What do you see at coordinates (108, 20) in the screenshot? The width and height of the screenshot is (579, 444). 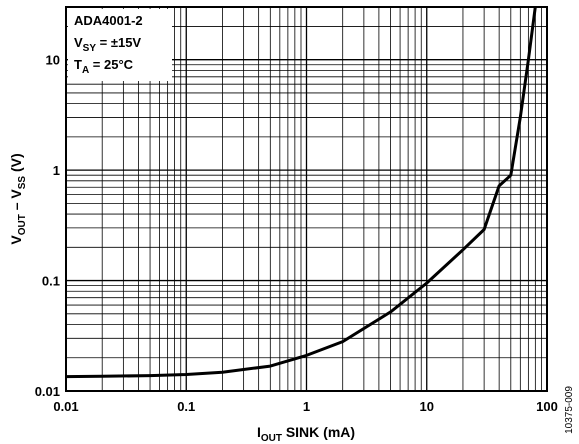 I see `annotation-device: ADA4001-2` at bounding box center [108, 20].